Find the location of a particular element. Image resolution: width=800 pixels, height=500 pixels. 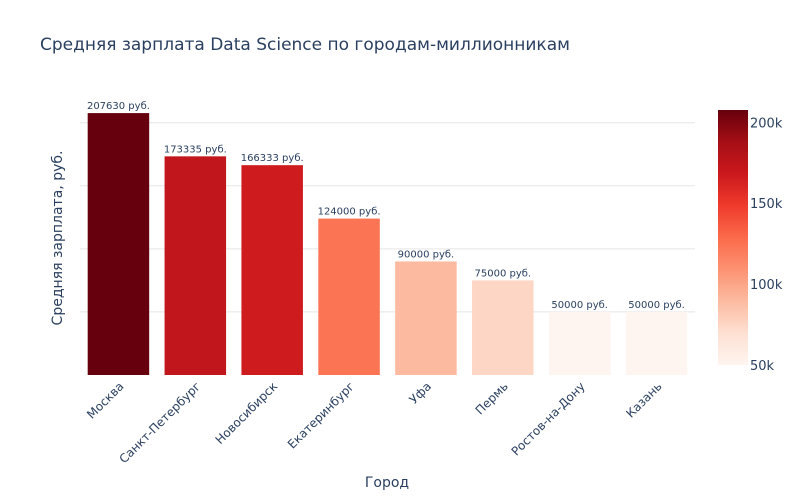

data-label-2: 166333 руб. is located at coordinates (272, 158).